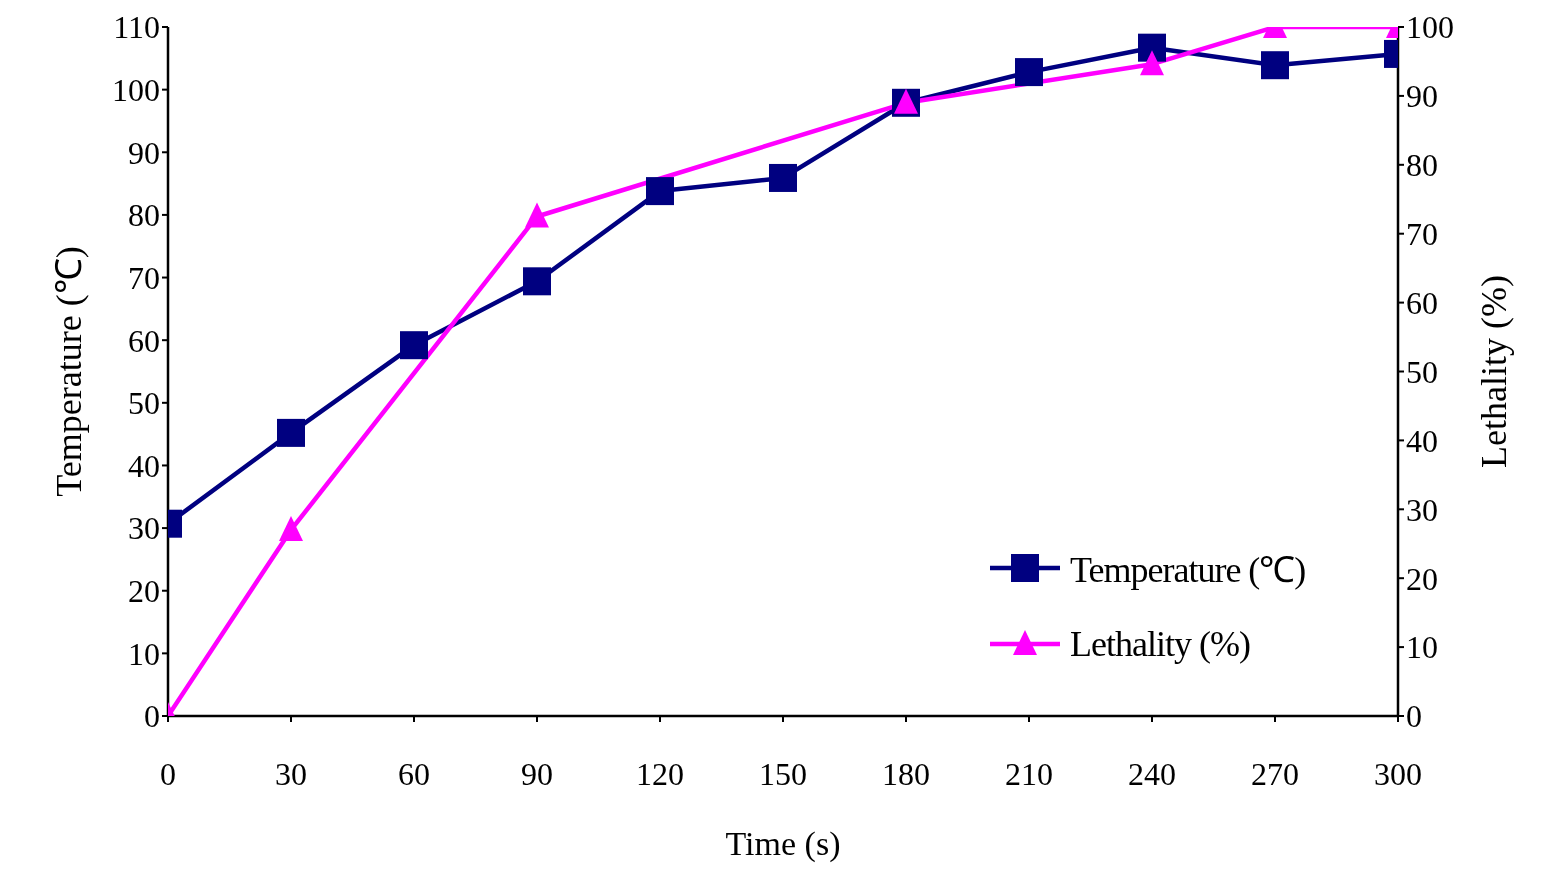 This screenshot has height=886, width=1551. I want to click on y2-tick-label: 100, so click(1430, 27).